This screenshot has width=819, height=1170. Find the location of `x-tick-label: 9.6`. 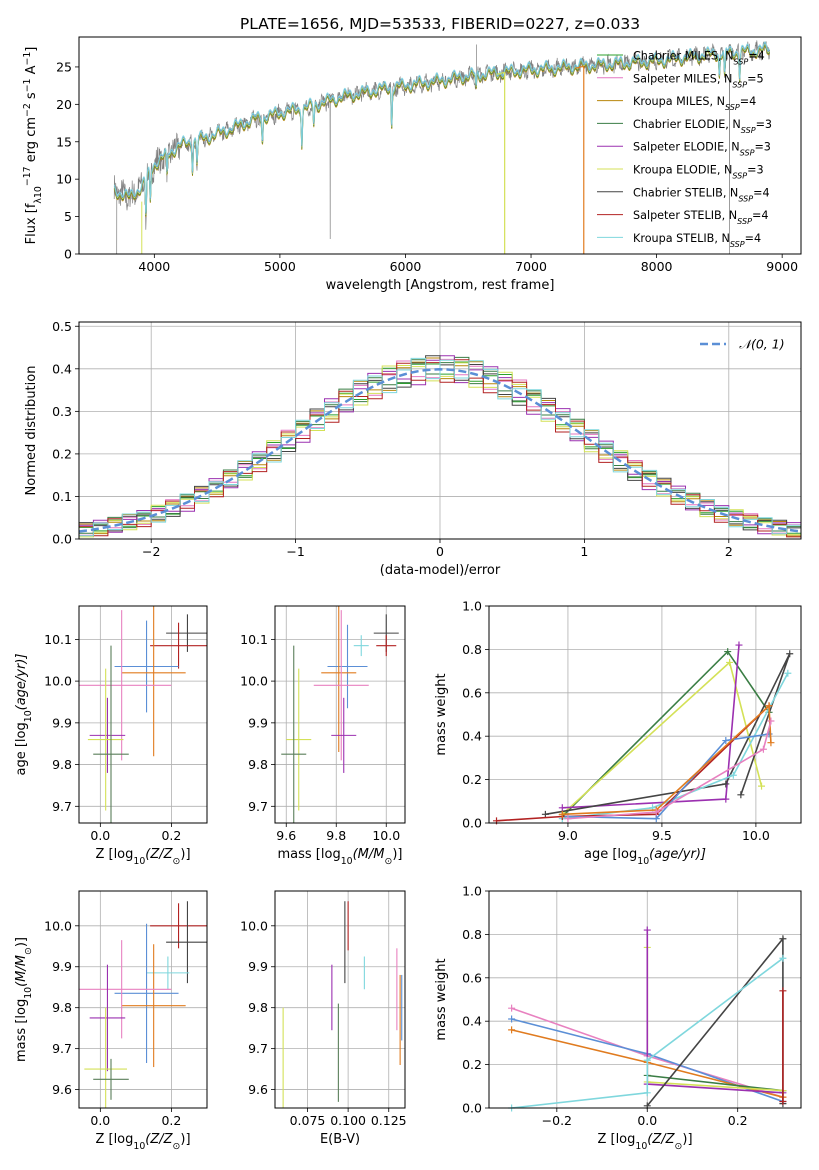

x-tick-label: 9.6 is located at coordinates (286, 835).